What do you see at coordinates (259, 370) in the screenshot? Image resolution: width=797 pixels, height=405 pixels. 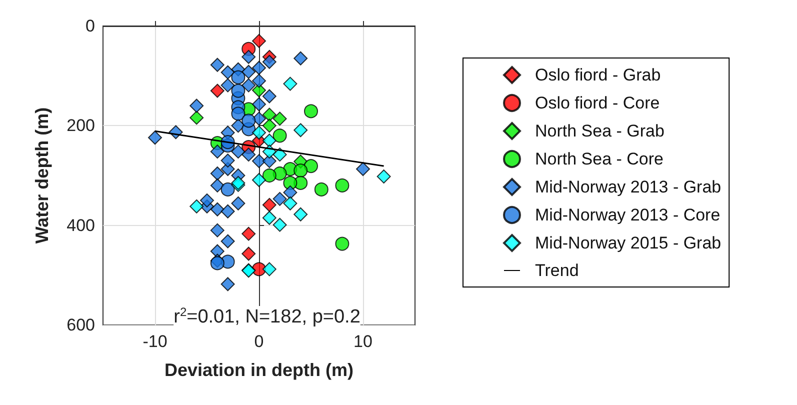 I see `x-axis-title: Deviation in depth (m)` at bounding box center [259, 370].